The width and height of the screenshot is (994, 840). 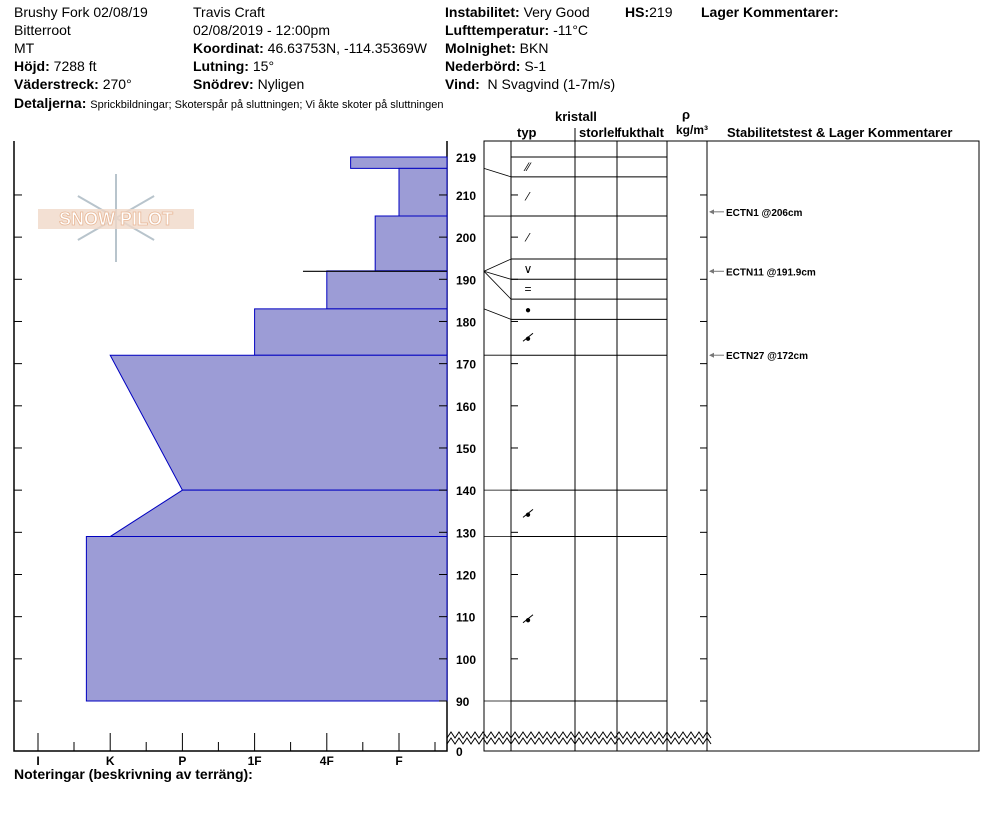 What do you see at coordinates (310, 48) in the screenshot?
I see `coordinates: Koordinat: 46.63753N, -114.35369W` at bounding box center [310, 48].